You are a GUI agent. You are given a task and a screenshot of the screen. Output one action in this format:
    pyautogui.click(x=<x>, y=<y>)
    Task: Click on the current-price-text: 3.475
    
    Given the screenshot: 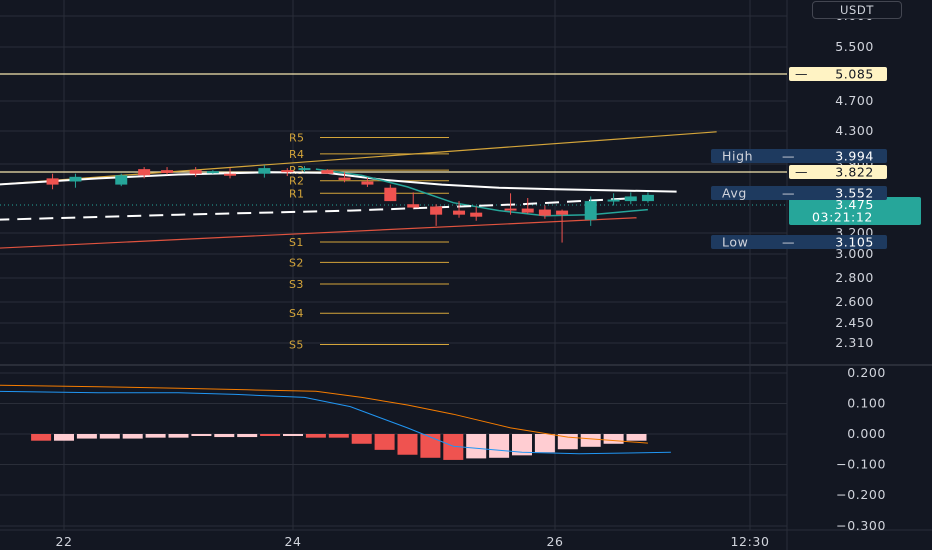 What is the action you would take?
    pyautogui.click(x=854, y=204)
    